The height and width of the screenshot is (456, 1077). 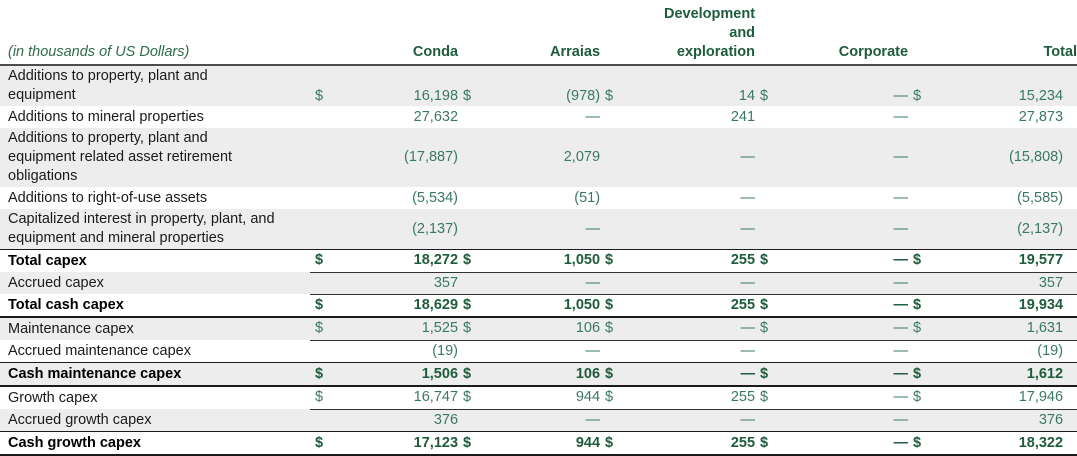 I want to click on cell-value: (2,137), so click(x=1040, y=228).